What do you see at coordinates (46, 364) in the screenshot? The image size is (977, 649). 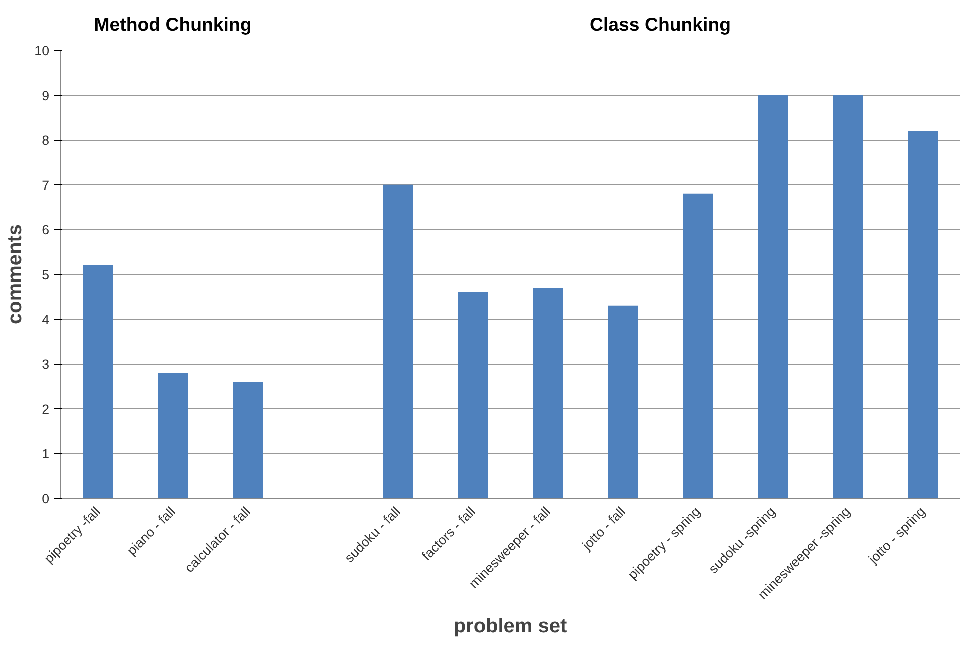 I see `y-tick-label: 3` at bounding box center [46, 364].